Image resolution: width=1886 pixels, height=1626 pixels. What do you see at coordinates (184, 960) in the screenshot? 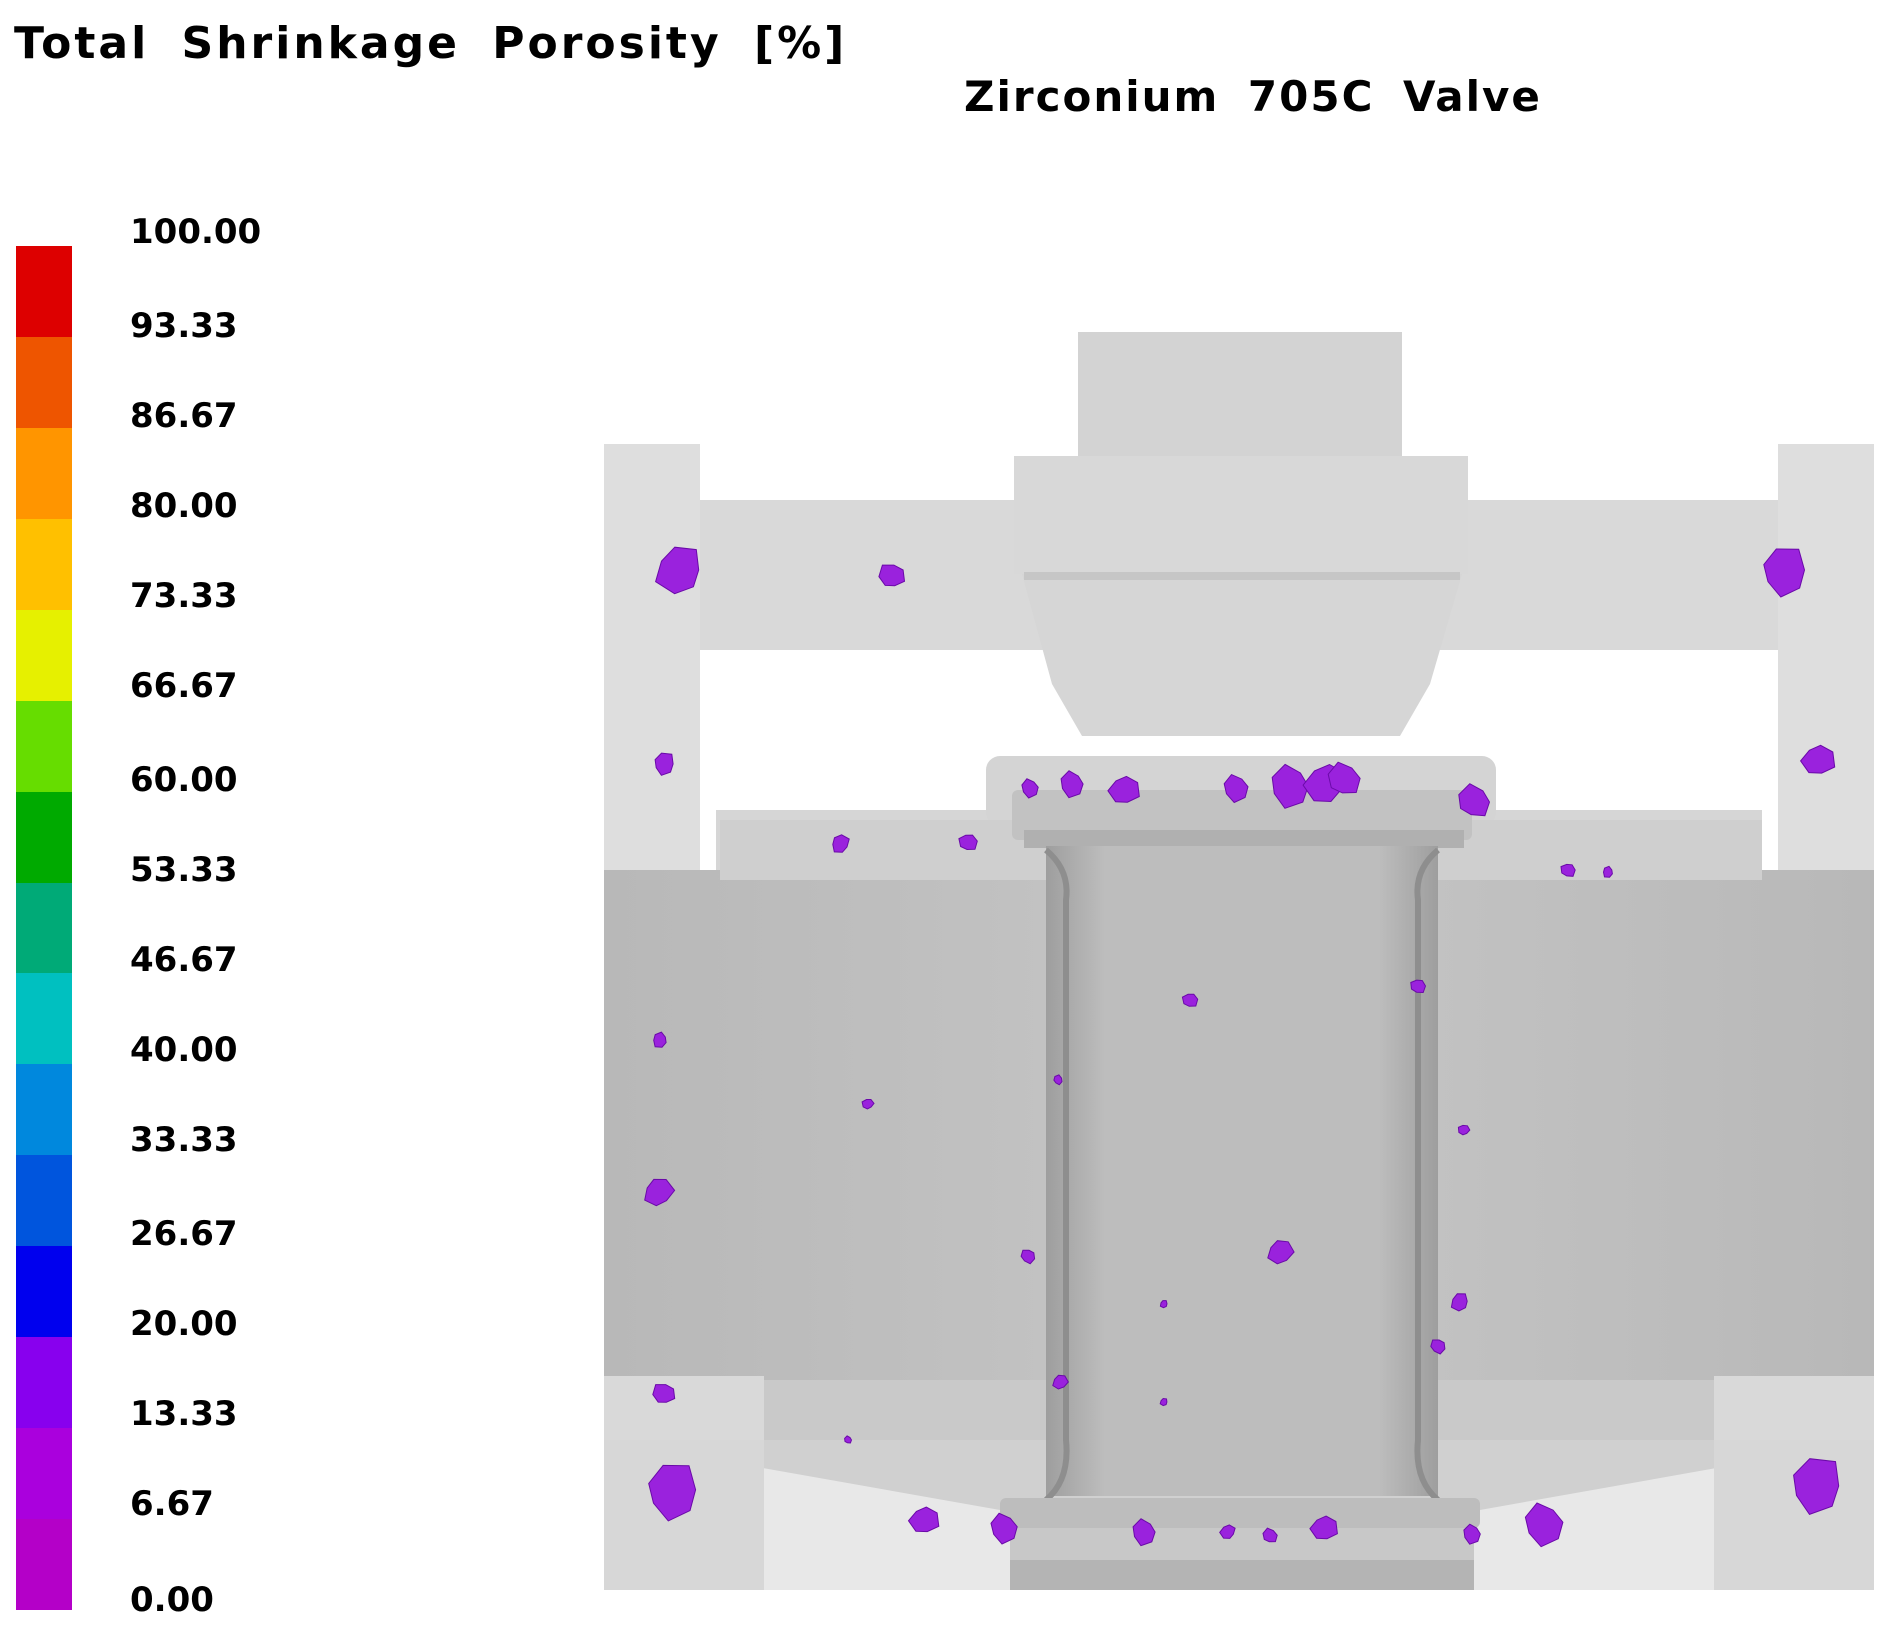
I see `color-scale-label: 46.67` at bounding box center [184, 960].